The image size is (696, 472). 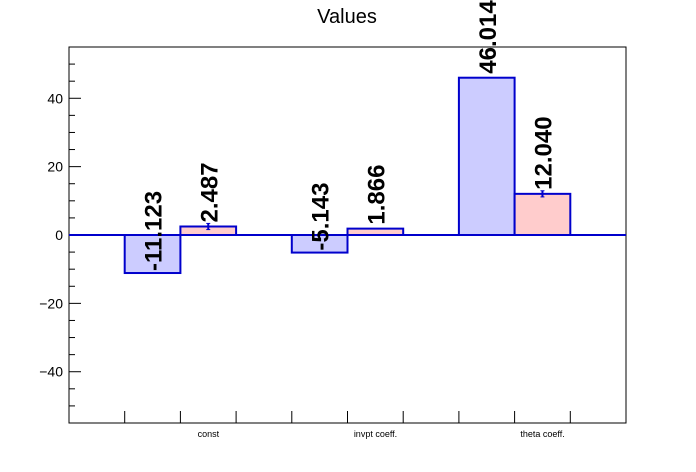 I want to click on bar-value-label: -5.143, so click(x=321, y=217).